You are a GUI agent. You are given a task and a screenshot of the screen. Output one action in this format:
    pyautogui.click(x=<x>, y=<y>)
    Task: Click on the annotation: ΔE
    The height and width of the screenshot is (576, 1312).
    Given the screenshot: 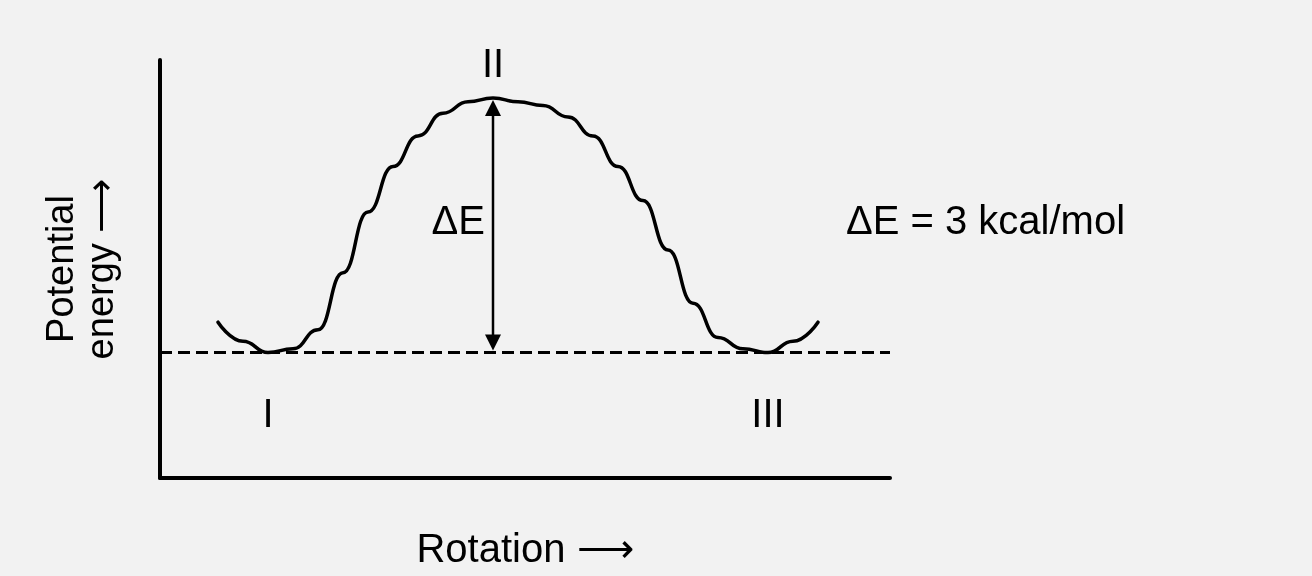 What is the action you would take?
    pyautogui.click(x=458, y=220)
    